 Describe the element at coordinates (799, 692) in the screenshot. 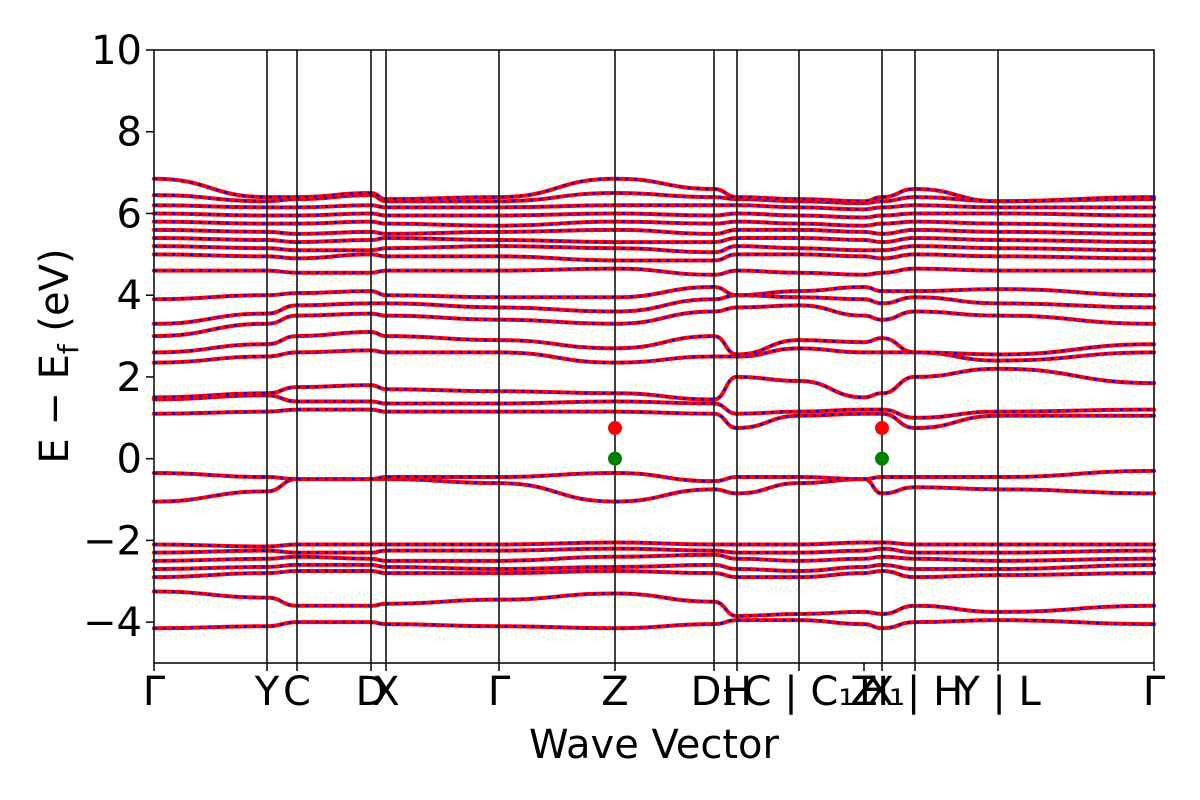

I see `x-tick-label-9: C | C₁` at that location.